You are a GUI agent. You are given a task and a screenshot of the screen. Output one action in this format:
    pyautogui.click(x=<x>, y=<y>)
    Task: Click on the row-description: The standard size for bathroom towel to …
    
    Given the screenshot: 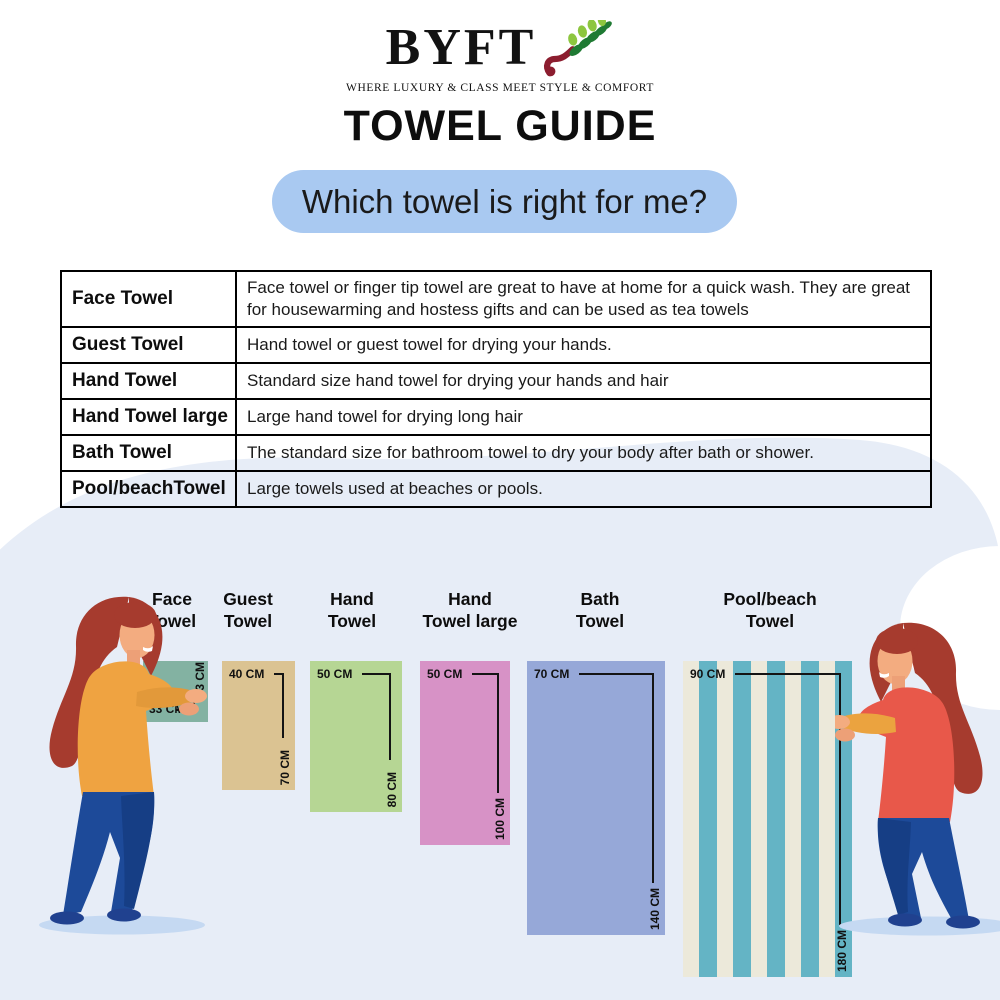 What is the action you would take?
    pyautogui.click(x=530, y=453)
    